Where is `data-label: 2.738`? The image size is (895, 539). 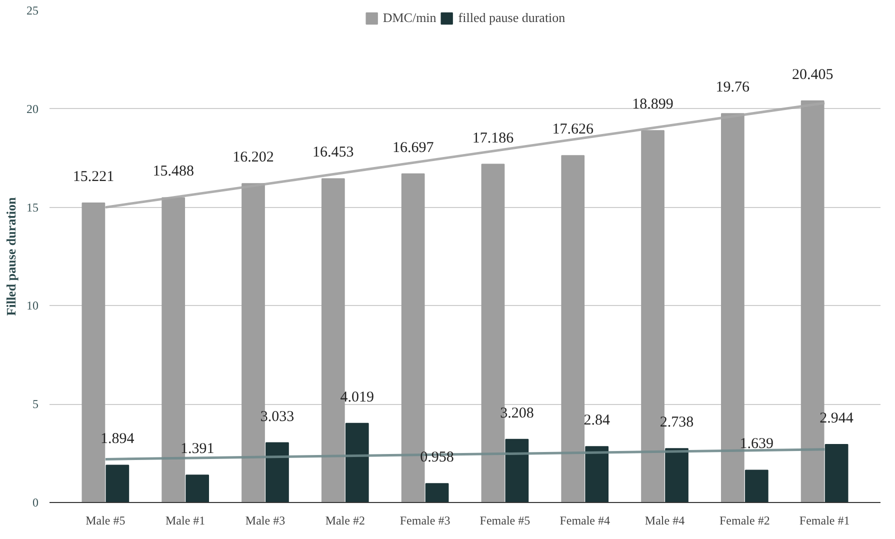 data-label: 2.738 is located at coordinates (677, 422).